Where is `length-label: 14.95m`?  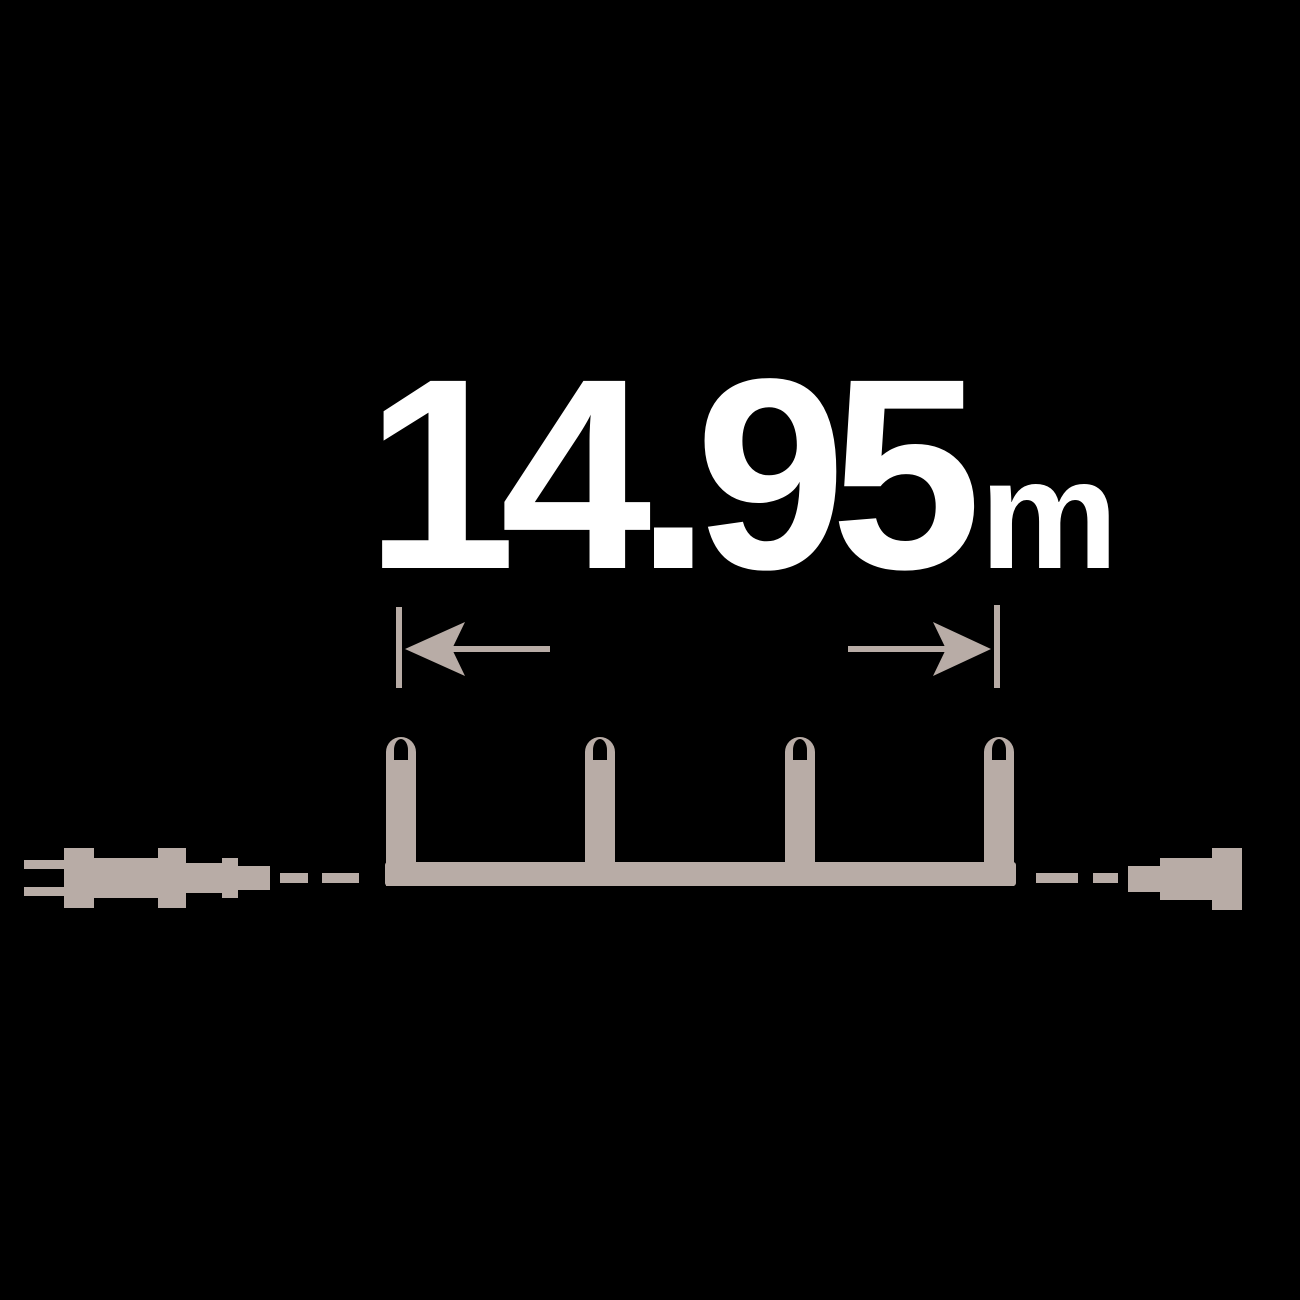
length-label: 14.95m is located at coordinates (741, 474).